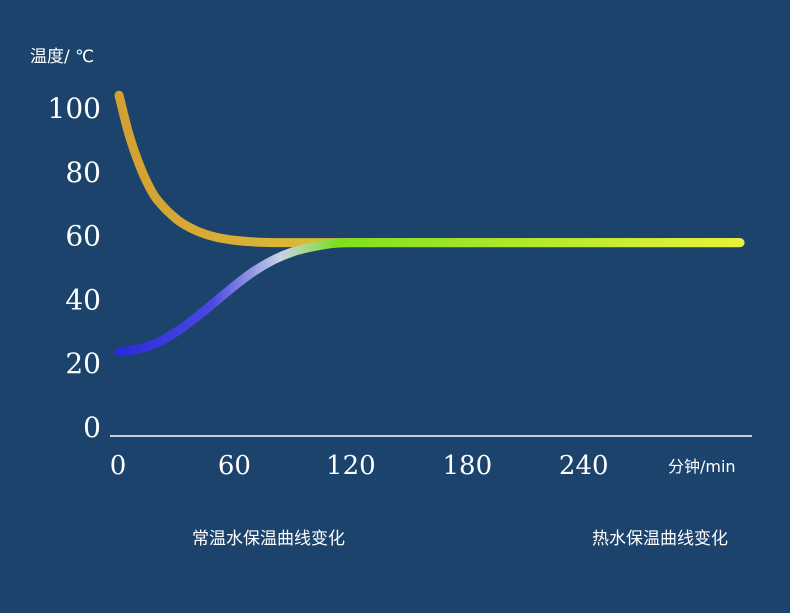  What do you see at coordinates (74, 268) in the screenshot?
I see `y-tick-labels: 0 20 40 60 80 100` at bounding box center [74, 268].